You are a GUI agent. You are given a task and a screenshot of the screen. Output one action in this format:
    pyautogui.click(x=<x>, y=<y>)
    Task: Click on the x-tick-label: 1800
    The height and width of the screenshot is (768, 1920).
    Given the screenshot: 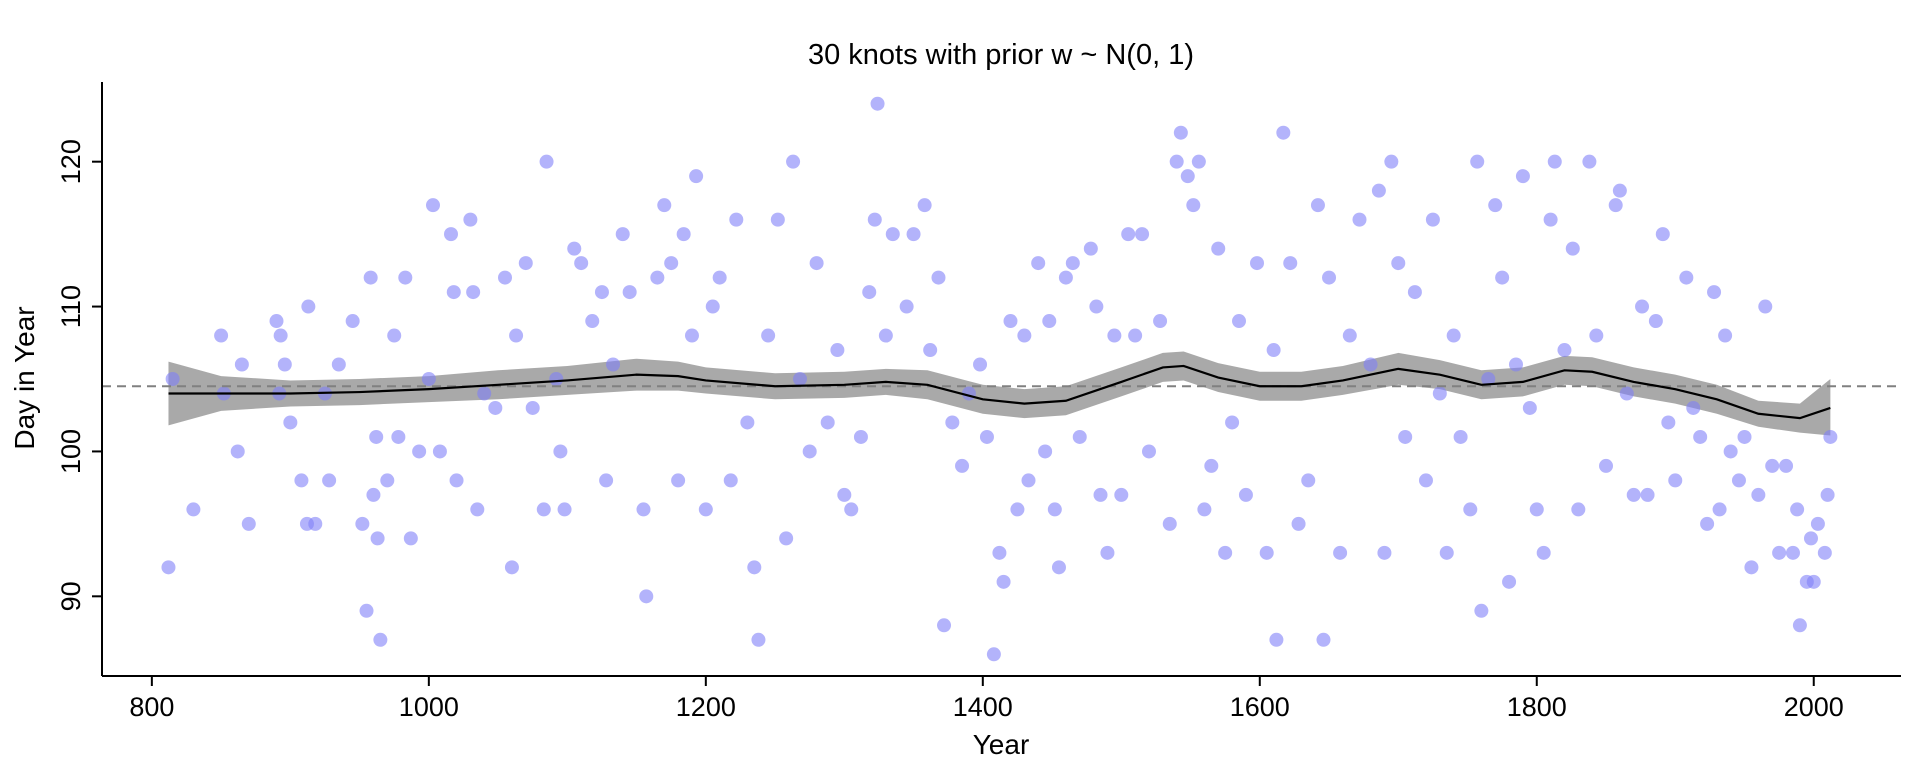 What is the action you would take?
    pyautogui.click(x=1537, y=707)
    